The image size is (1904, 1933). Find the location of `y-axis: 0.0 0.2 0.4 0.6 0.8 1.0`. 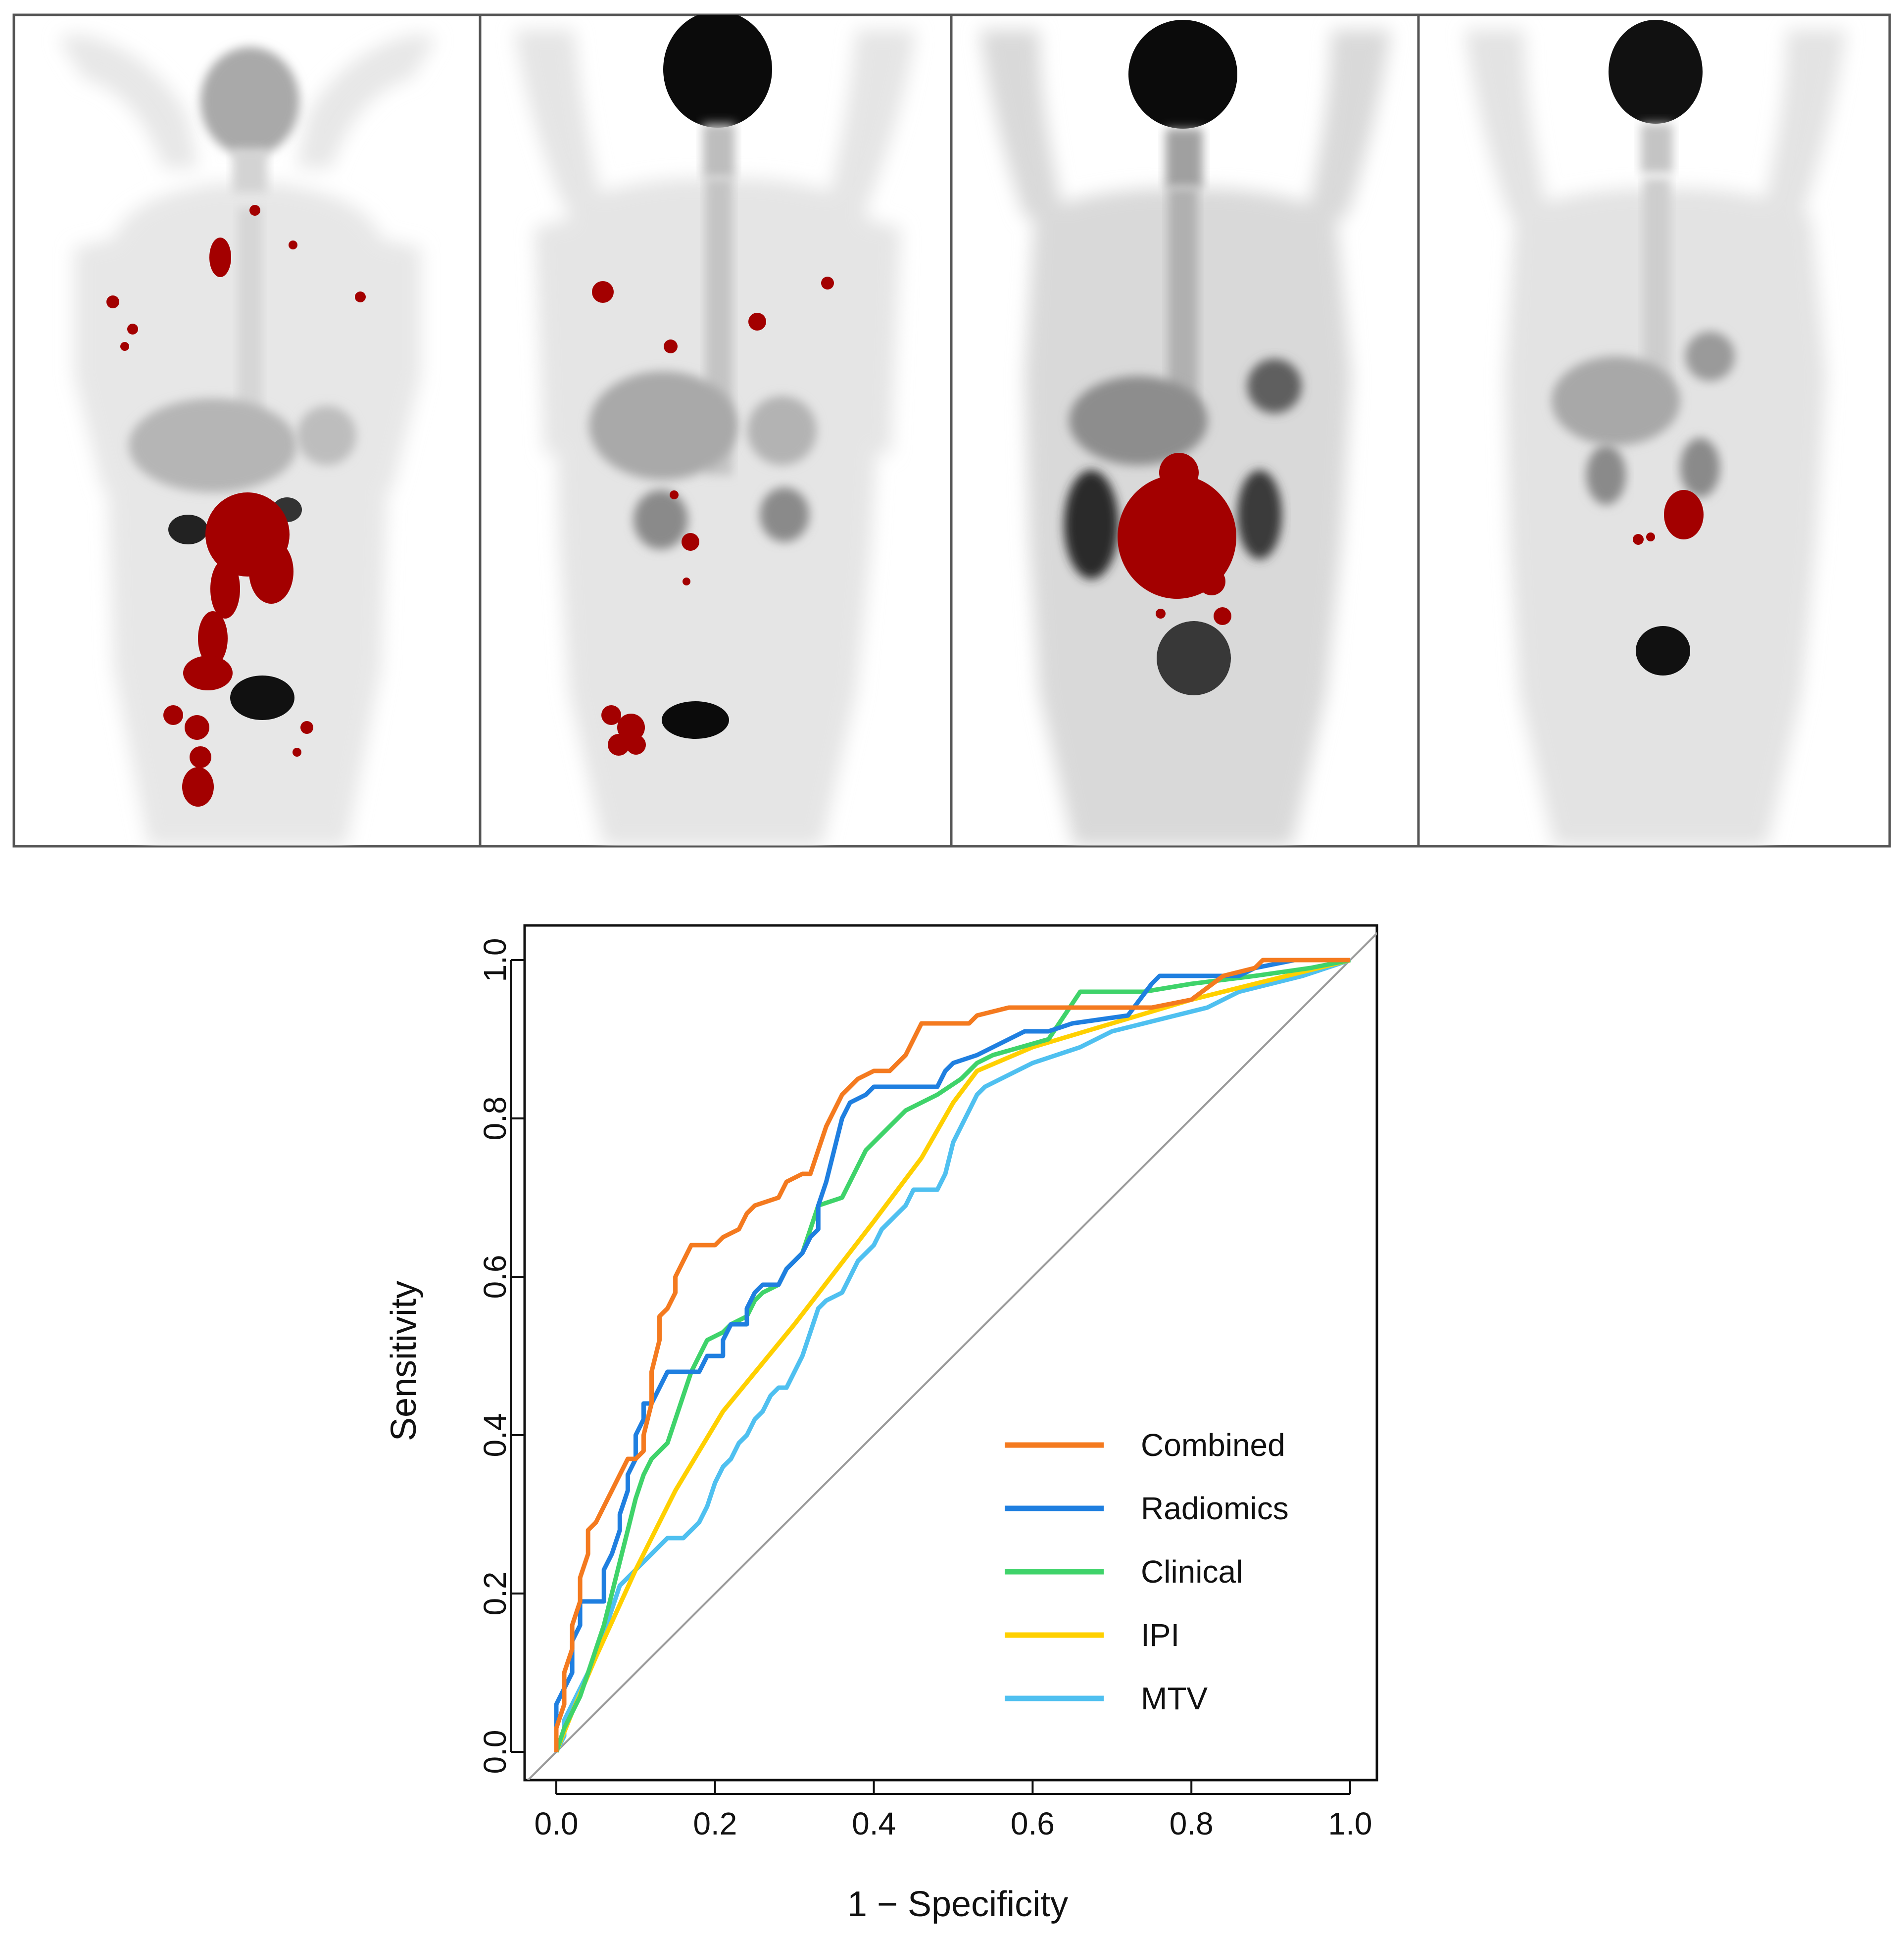

y-axis: 0.0 0.2 0.4 0.6 0.8 1.0 is located at coordinates (501, 1356).